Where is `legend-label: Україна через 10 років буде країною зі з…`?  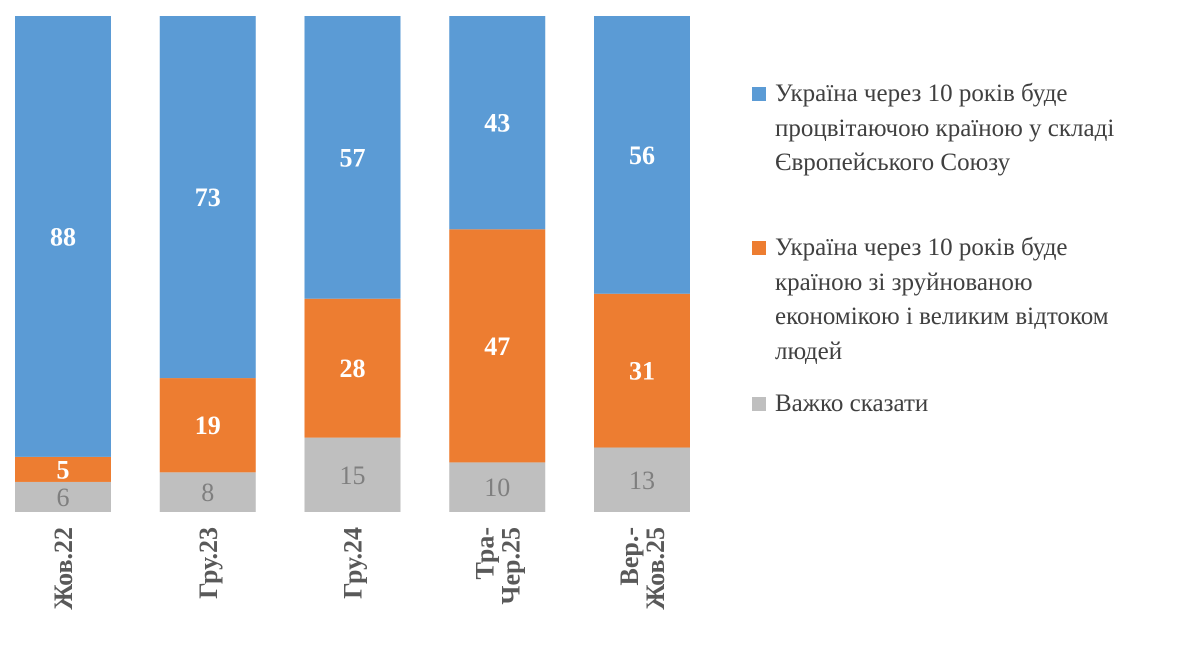 legend-label: Україна через 10 років буде країною зі з… is located at coordinates (942, 299).